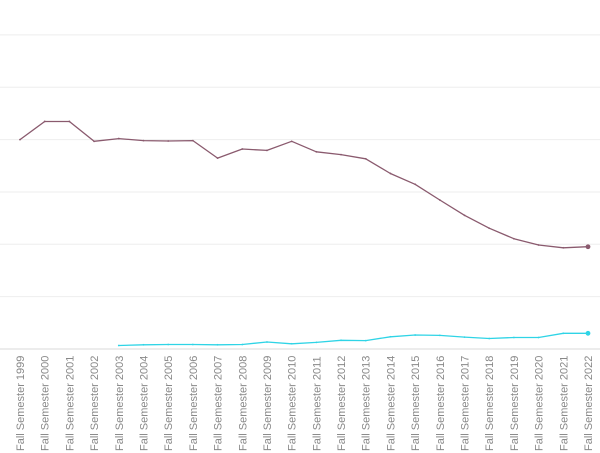 The width and height of the screenshot is (600, 453). I want to click on x-tick-label: Fall Semester 2018, so click(490, 403).